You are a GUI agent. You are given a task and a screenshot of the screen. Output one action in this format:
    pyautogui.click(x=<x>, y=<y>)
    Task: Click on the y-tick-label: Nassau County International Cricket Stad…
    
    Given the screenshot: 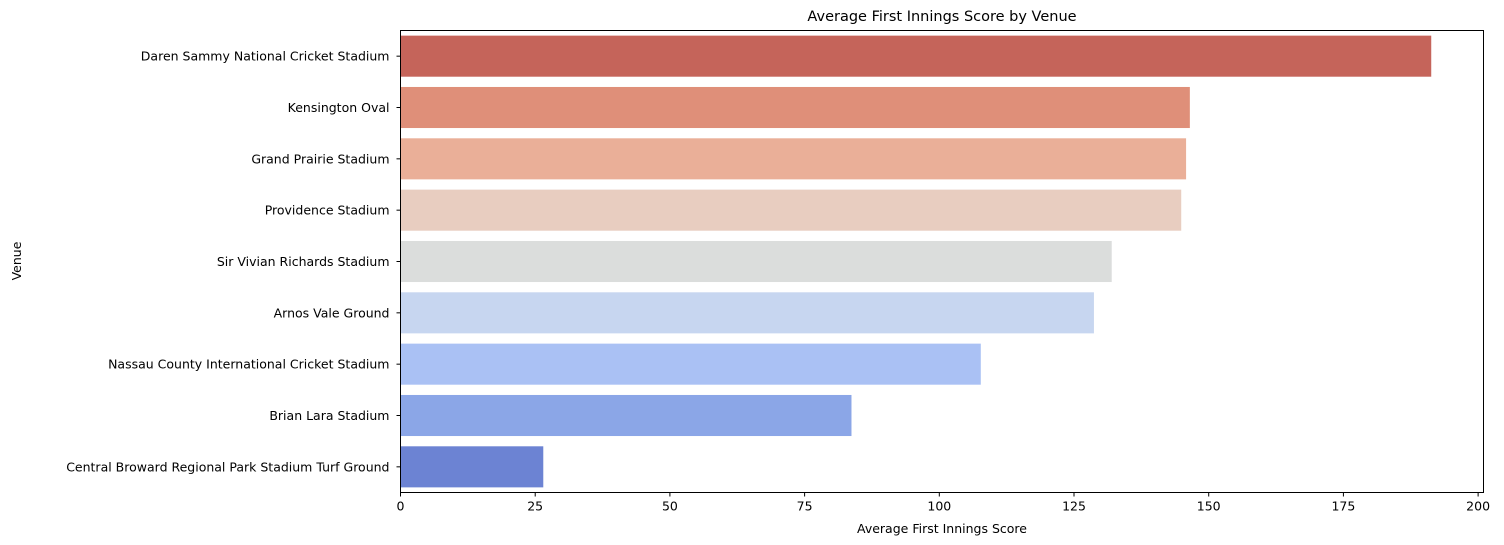 What is the action you would take?
    pyautogui.click(x=248, y=364)
    